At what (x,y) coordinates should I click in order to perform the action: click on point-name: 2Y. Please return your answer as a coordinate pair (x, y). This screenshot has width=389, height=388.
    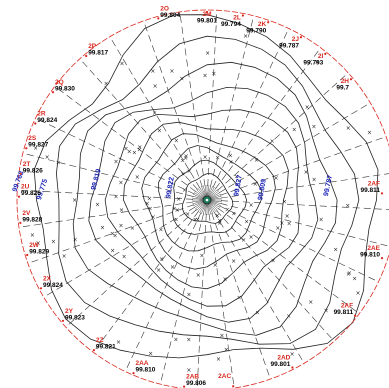
    Looking at the image, I should click on (69, 311).